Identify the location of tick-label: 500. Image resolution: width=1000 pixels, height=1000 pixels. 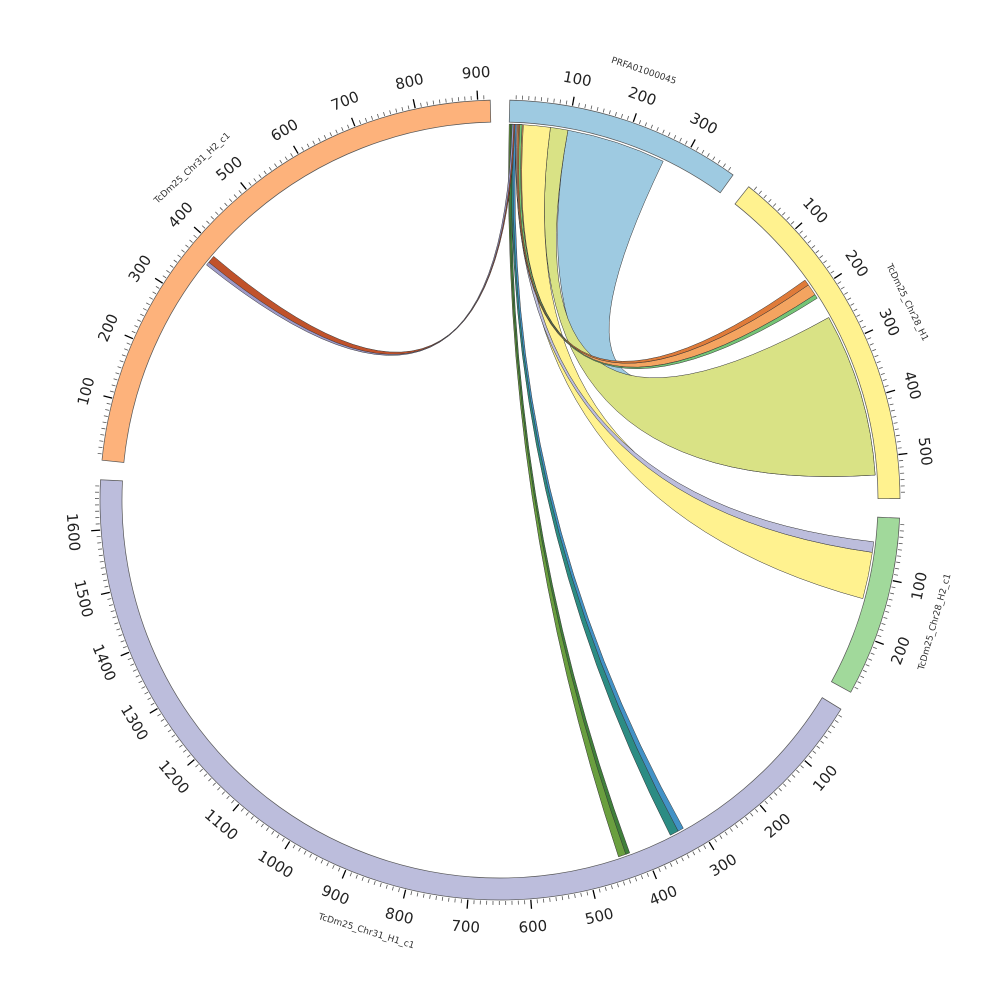
(229, 169).